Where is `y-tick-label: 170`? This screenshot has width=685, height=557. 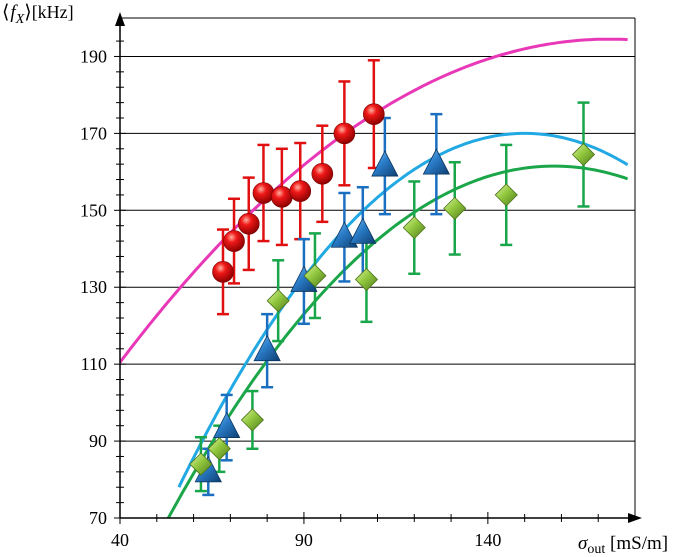 y-tick-label: 170 is located at coordinates (93, 133).